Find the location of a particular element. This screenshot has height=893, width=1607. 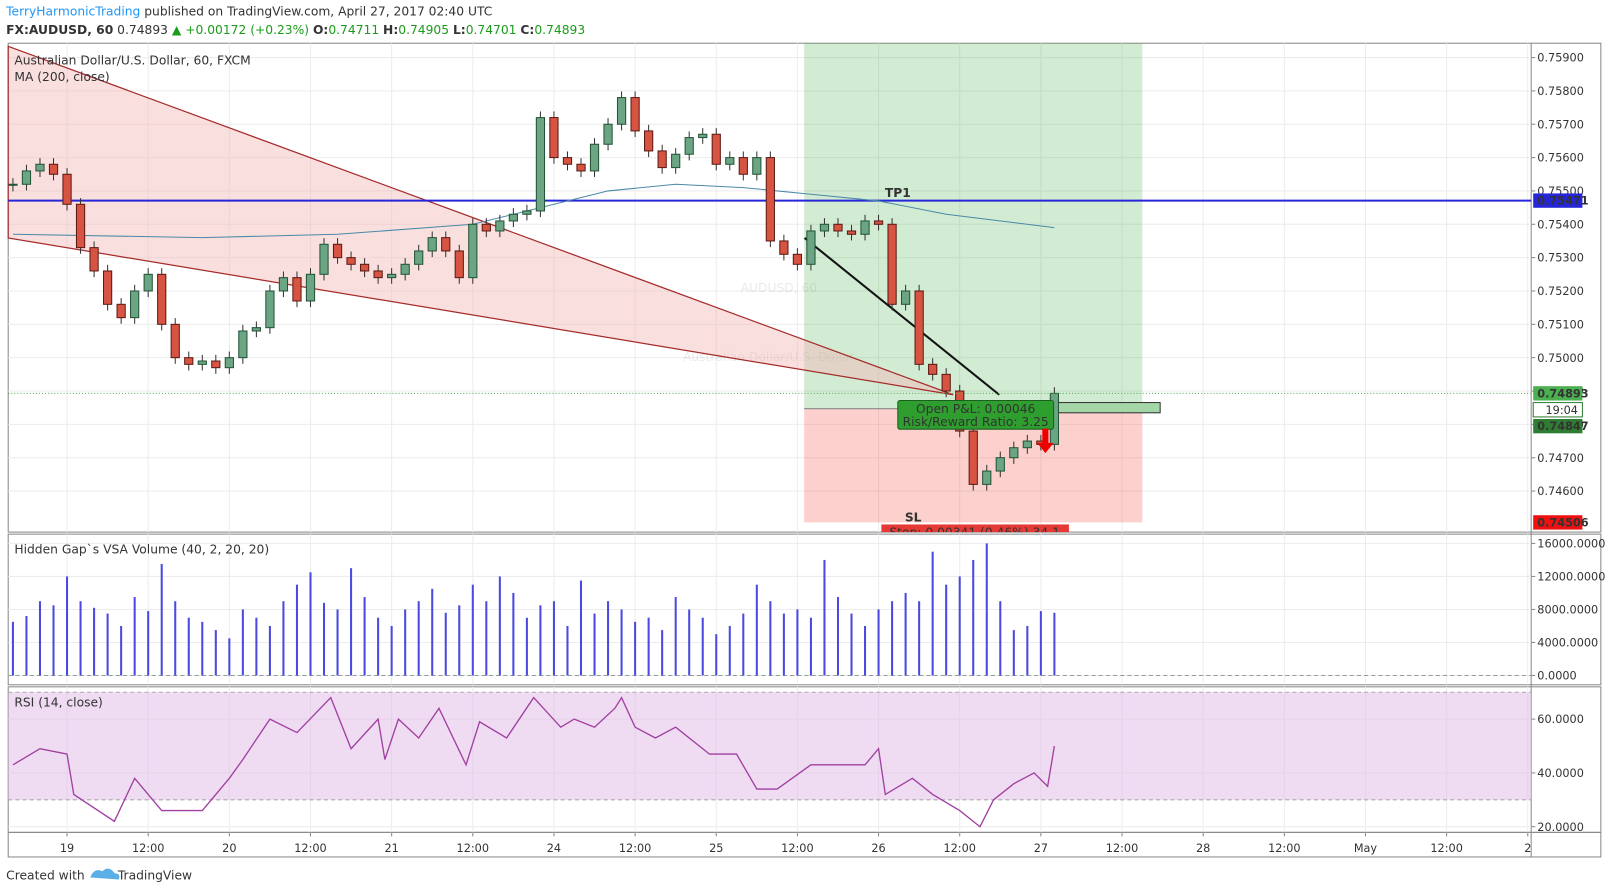

change: ▲ +0.00172 (+0.23%) is located at coordinates (240, 30).